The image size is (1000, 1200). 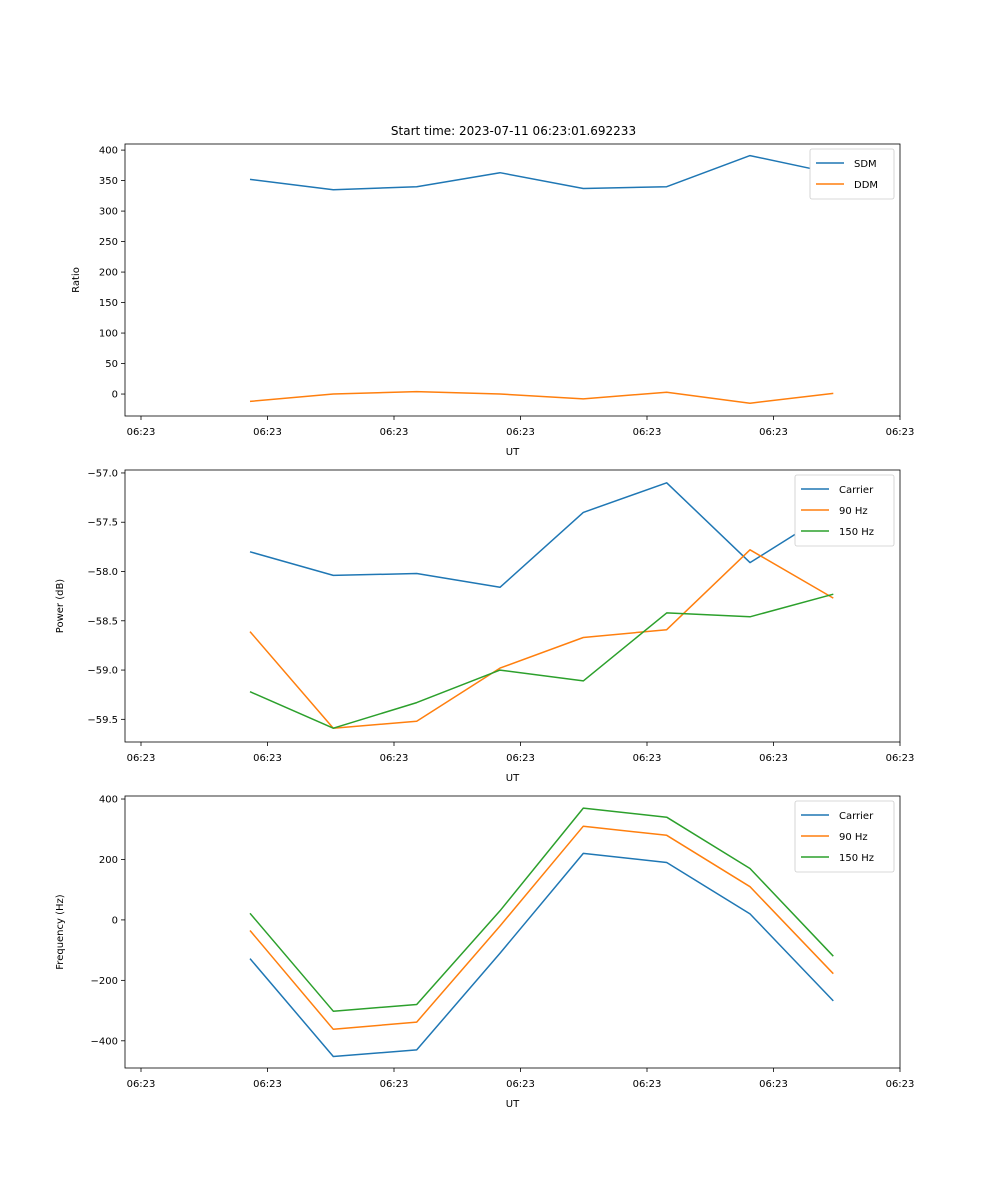 I want to click on y-tick-label: 350, so click(x=108, y=181).